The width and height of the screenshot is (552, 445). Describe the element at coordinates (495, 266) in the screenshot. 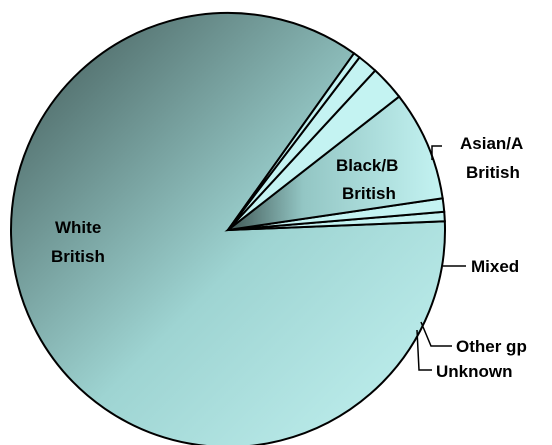

I see `label-mixed: Mixed` at that location.